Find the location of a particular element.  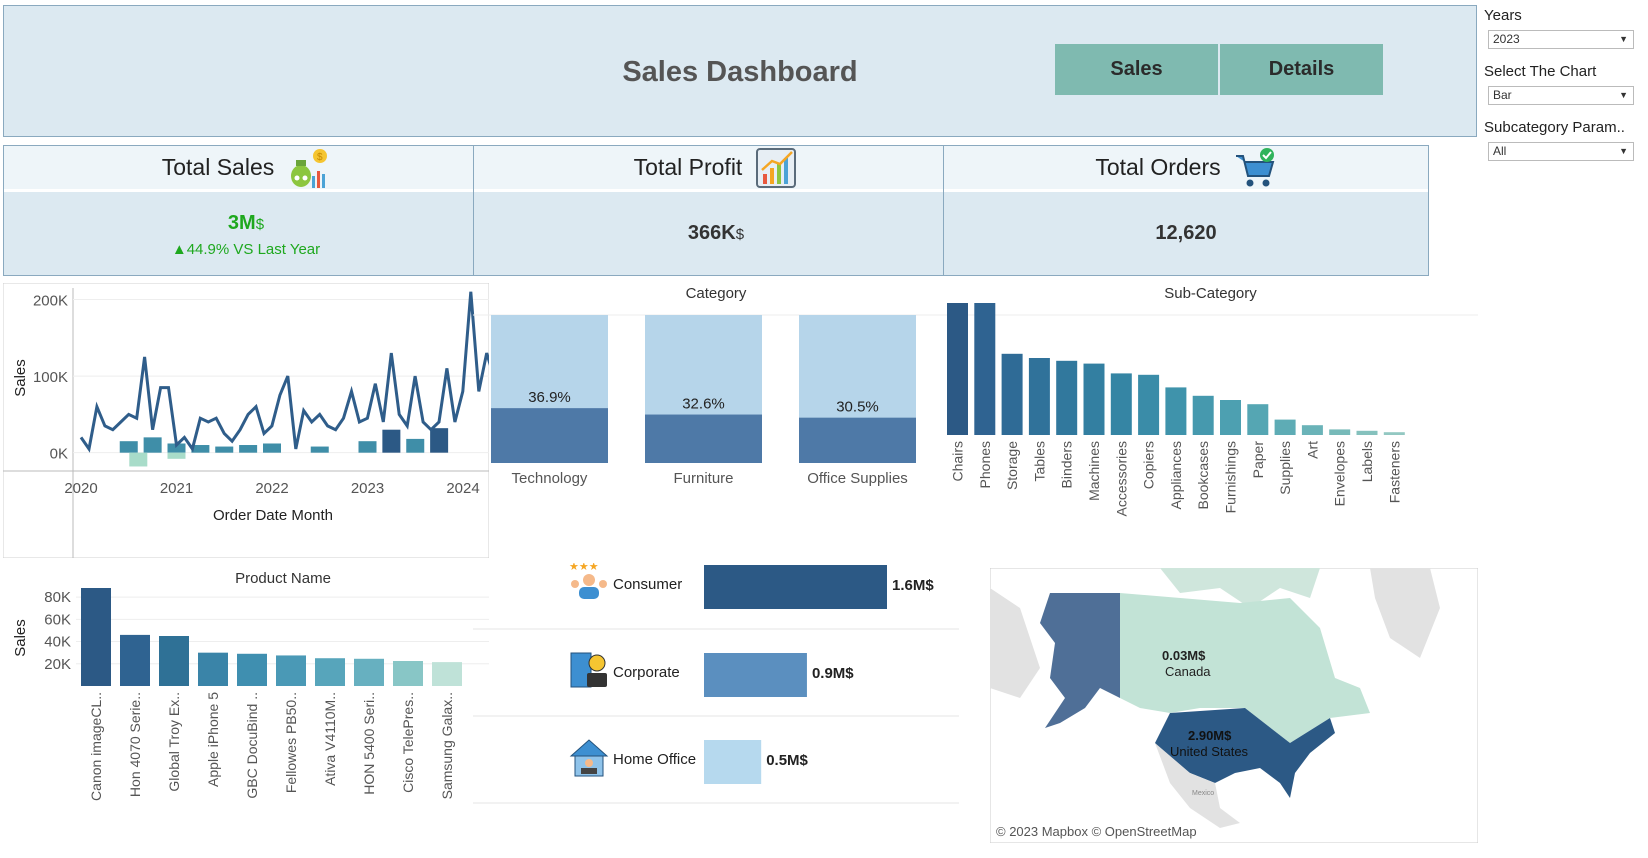

mexico-label: Mexico is located at coordinates (1203, 793).